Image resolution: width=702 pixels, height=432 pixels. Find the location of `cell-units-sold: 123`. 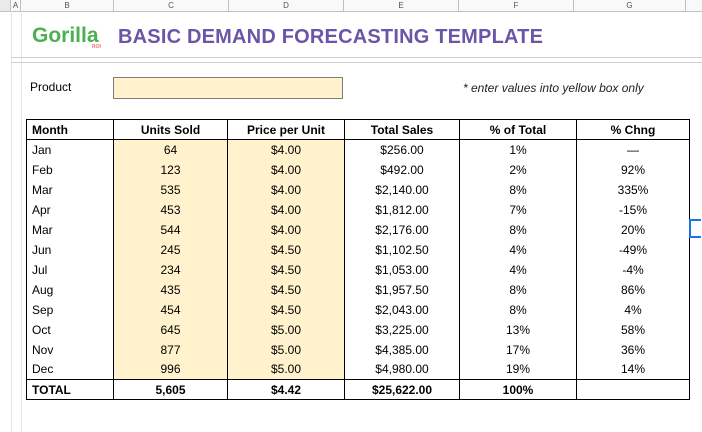

cell-units-sold: 123 is located at coordinates (170, 169).